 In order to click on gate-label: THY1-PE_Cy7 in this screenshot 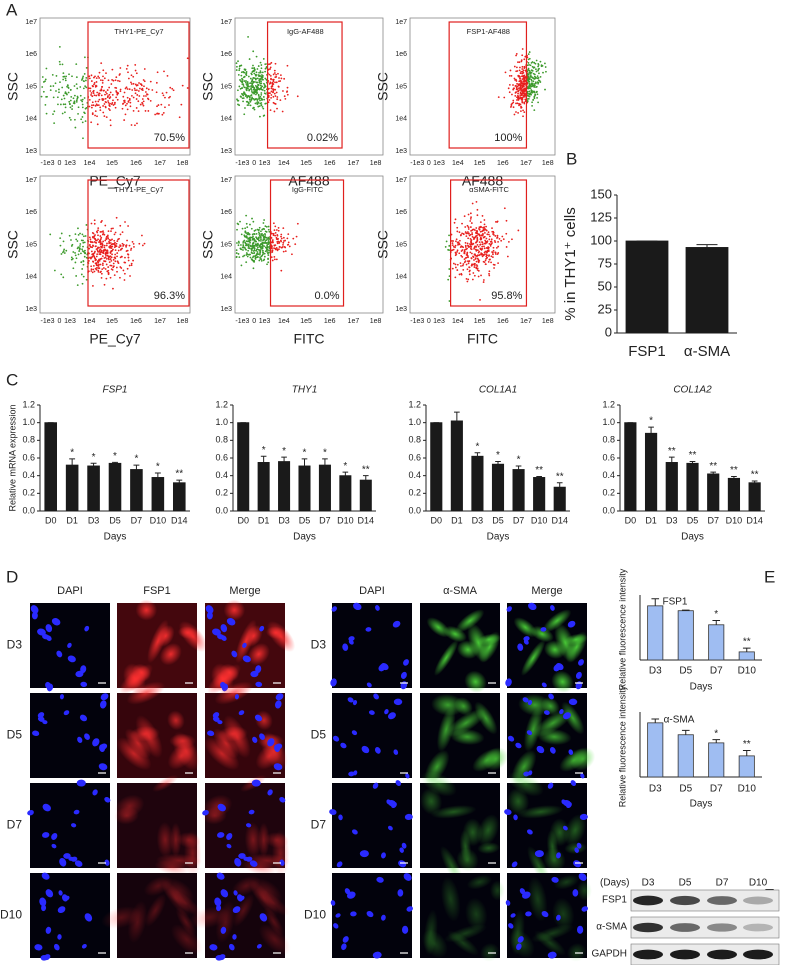, I will do `click(138, 189)`.